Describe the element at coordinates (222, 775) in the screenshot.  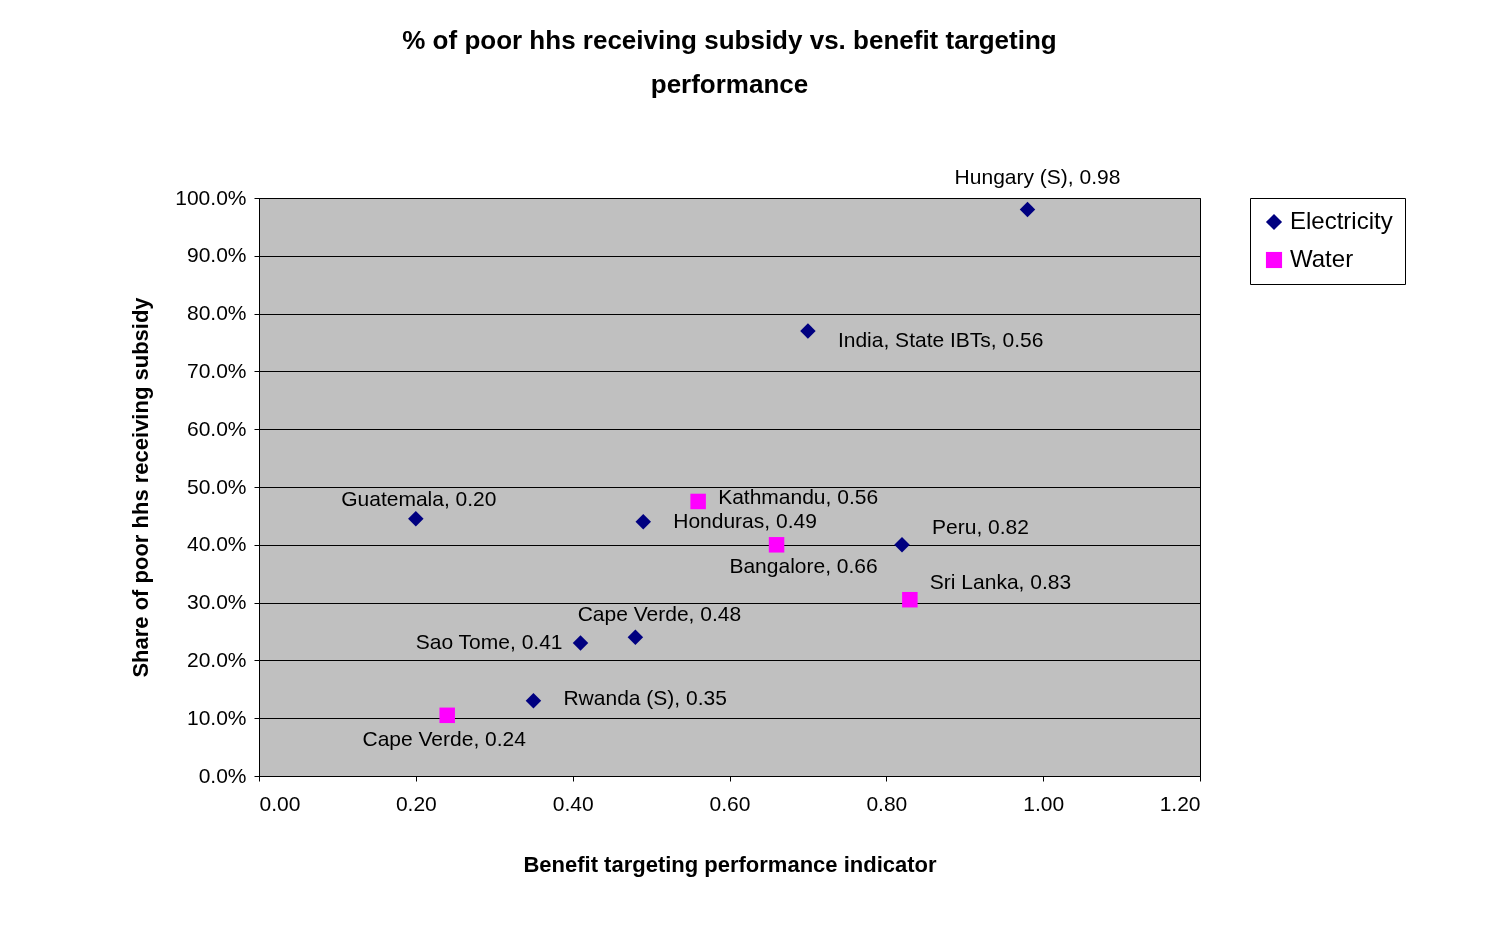
I see `y-tick-label: 0.0%` at that location.